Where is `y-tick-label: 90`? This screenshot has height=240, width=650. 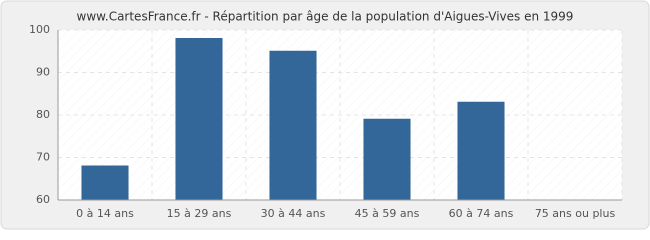 y-tick-label: 90 is located at coordinates (43, 72).